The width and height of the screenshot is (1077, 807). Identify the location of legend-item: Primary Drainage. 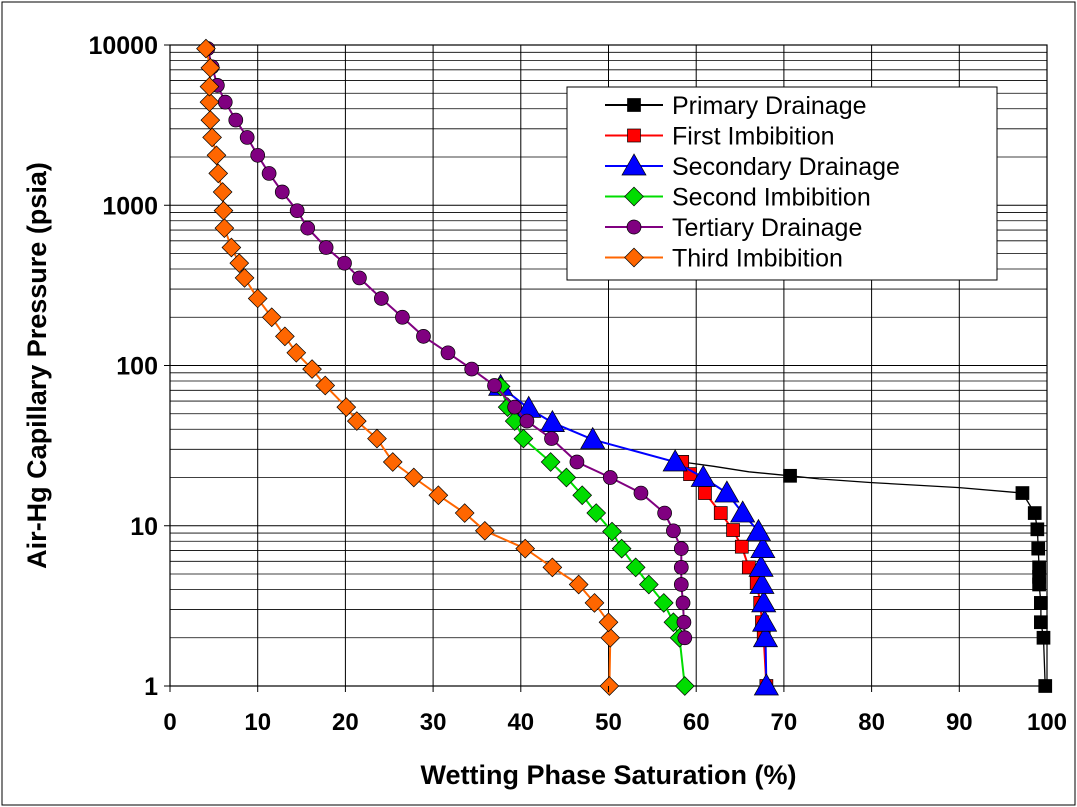
(736, 106).